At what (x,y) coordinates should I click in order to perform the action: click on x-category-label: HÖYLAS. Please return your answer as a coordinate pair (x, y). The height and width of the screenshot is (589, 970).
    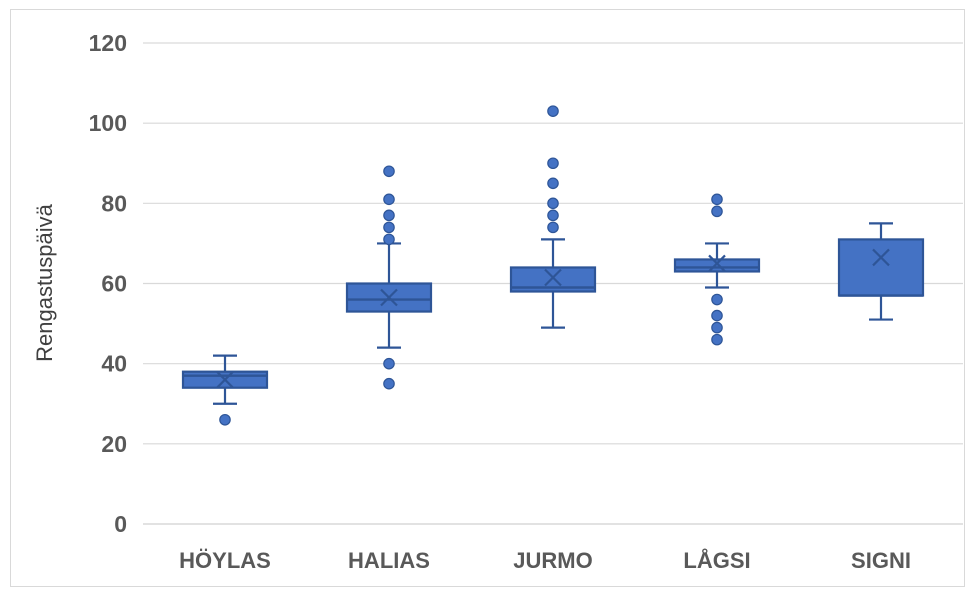
    Looking at the image, I should click on (225, 560).